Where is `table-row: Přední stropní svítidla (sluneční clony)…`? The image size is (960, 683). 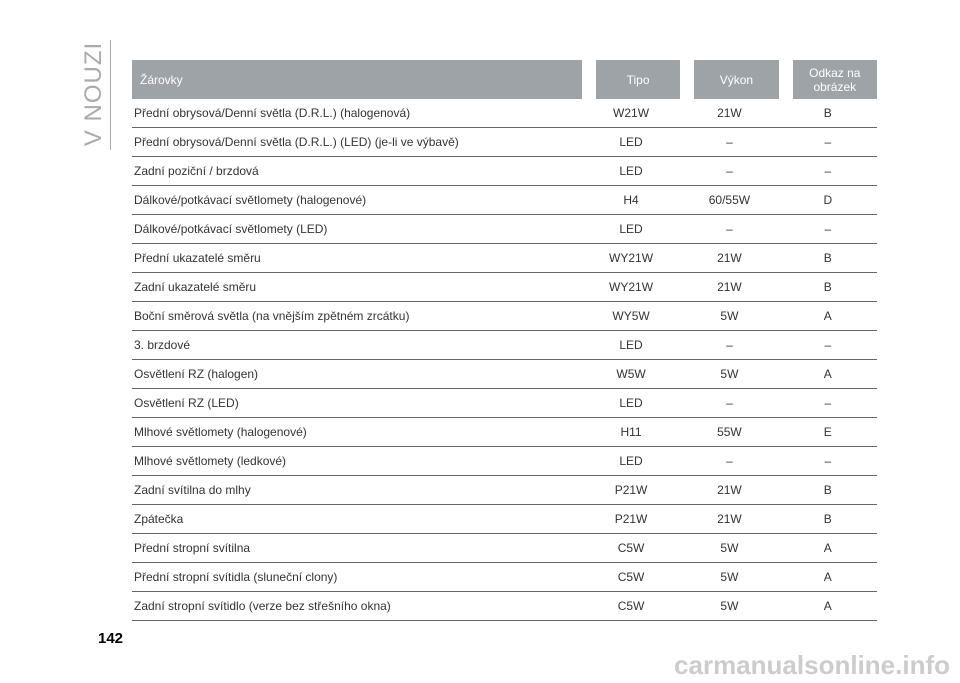 table-row: Přední stropní svítidla (sluneční clony)… is located at coordinates (504, 577).